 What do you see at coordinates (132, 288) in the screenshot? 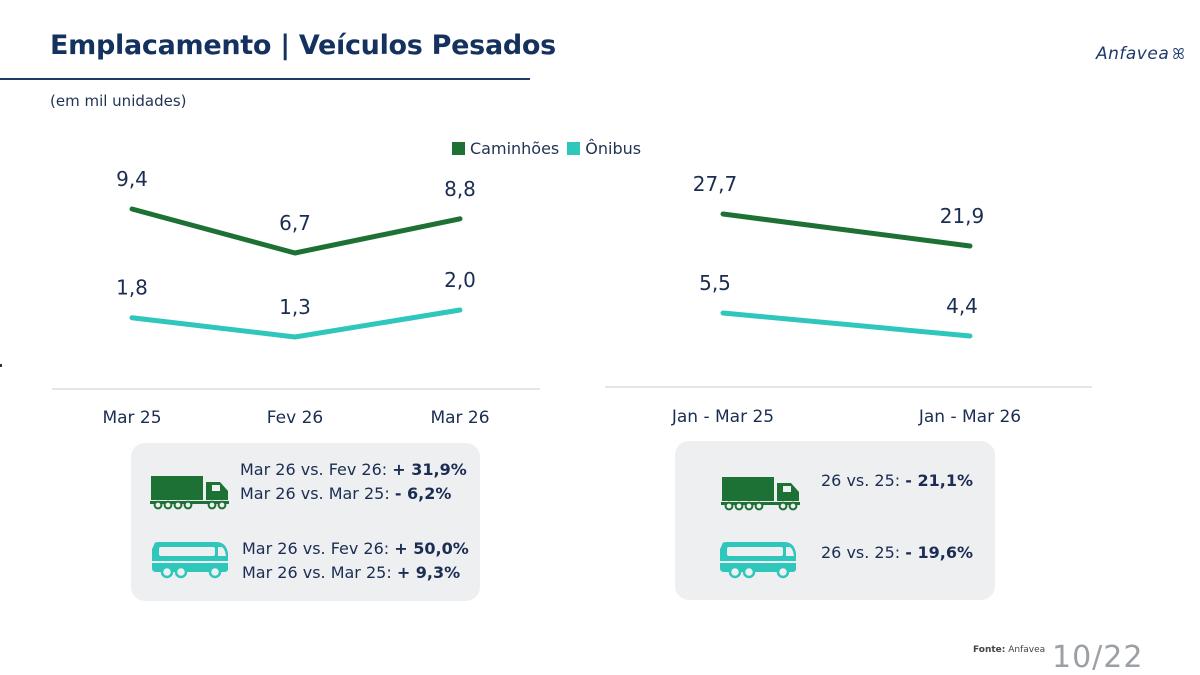
I see `data-label: 1,8` at bounding box center [132, 288].